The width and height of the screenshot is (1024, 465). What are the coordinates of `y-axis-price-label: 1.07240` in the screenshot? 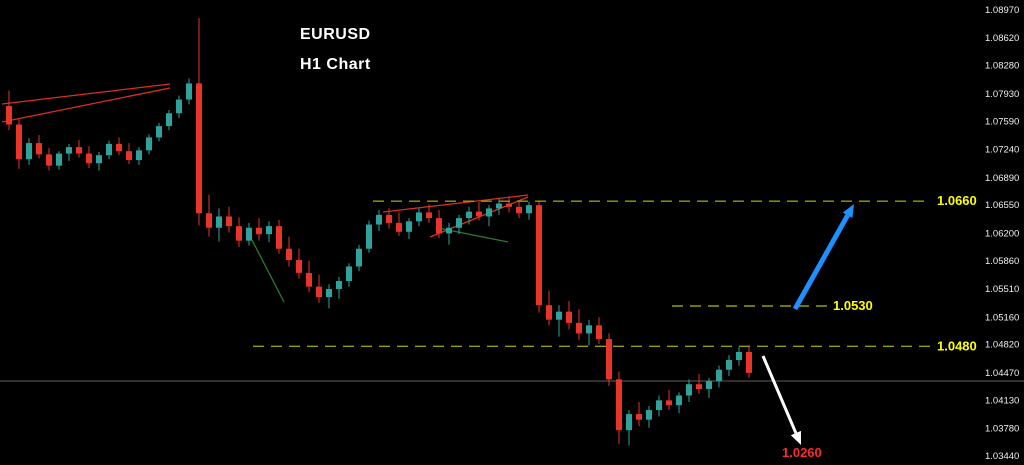 It's located at (1002, 150).